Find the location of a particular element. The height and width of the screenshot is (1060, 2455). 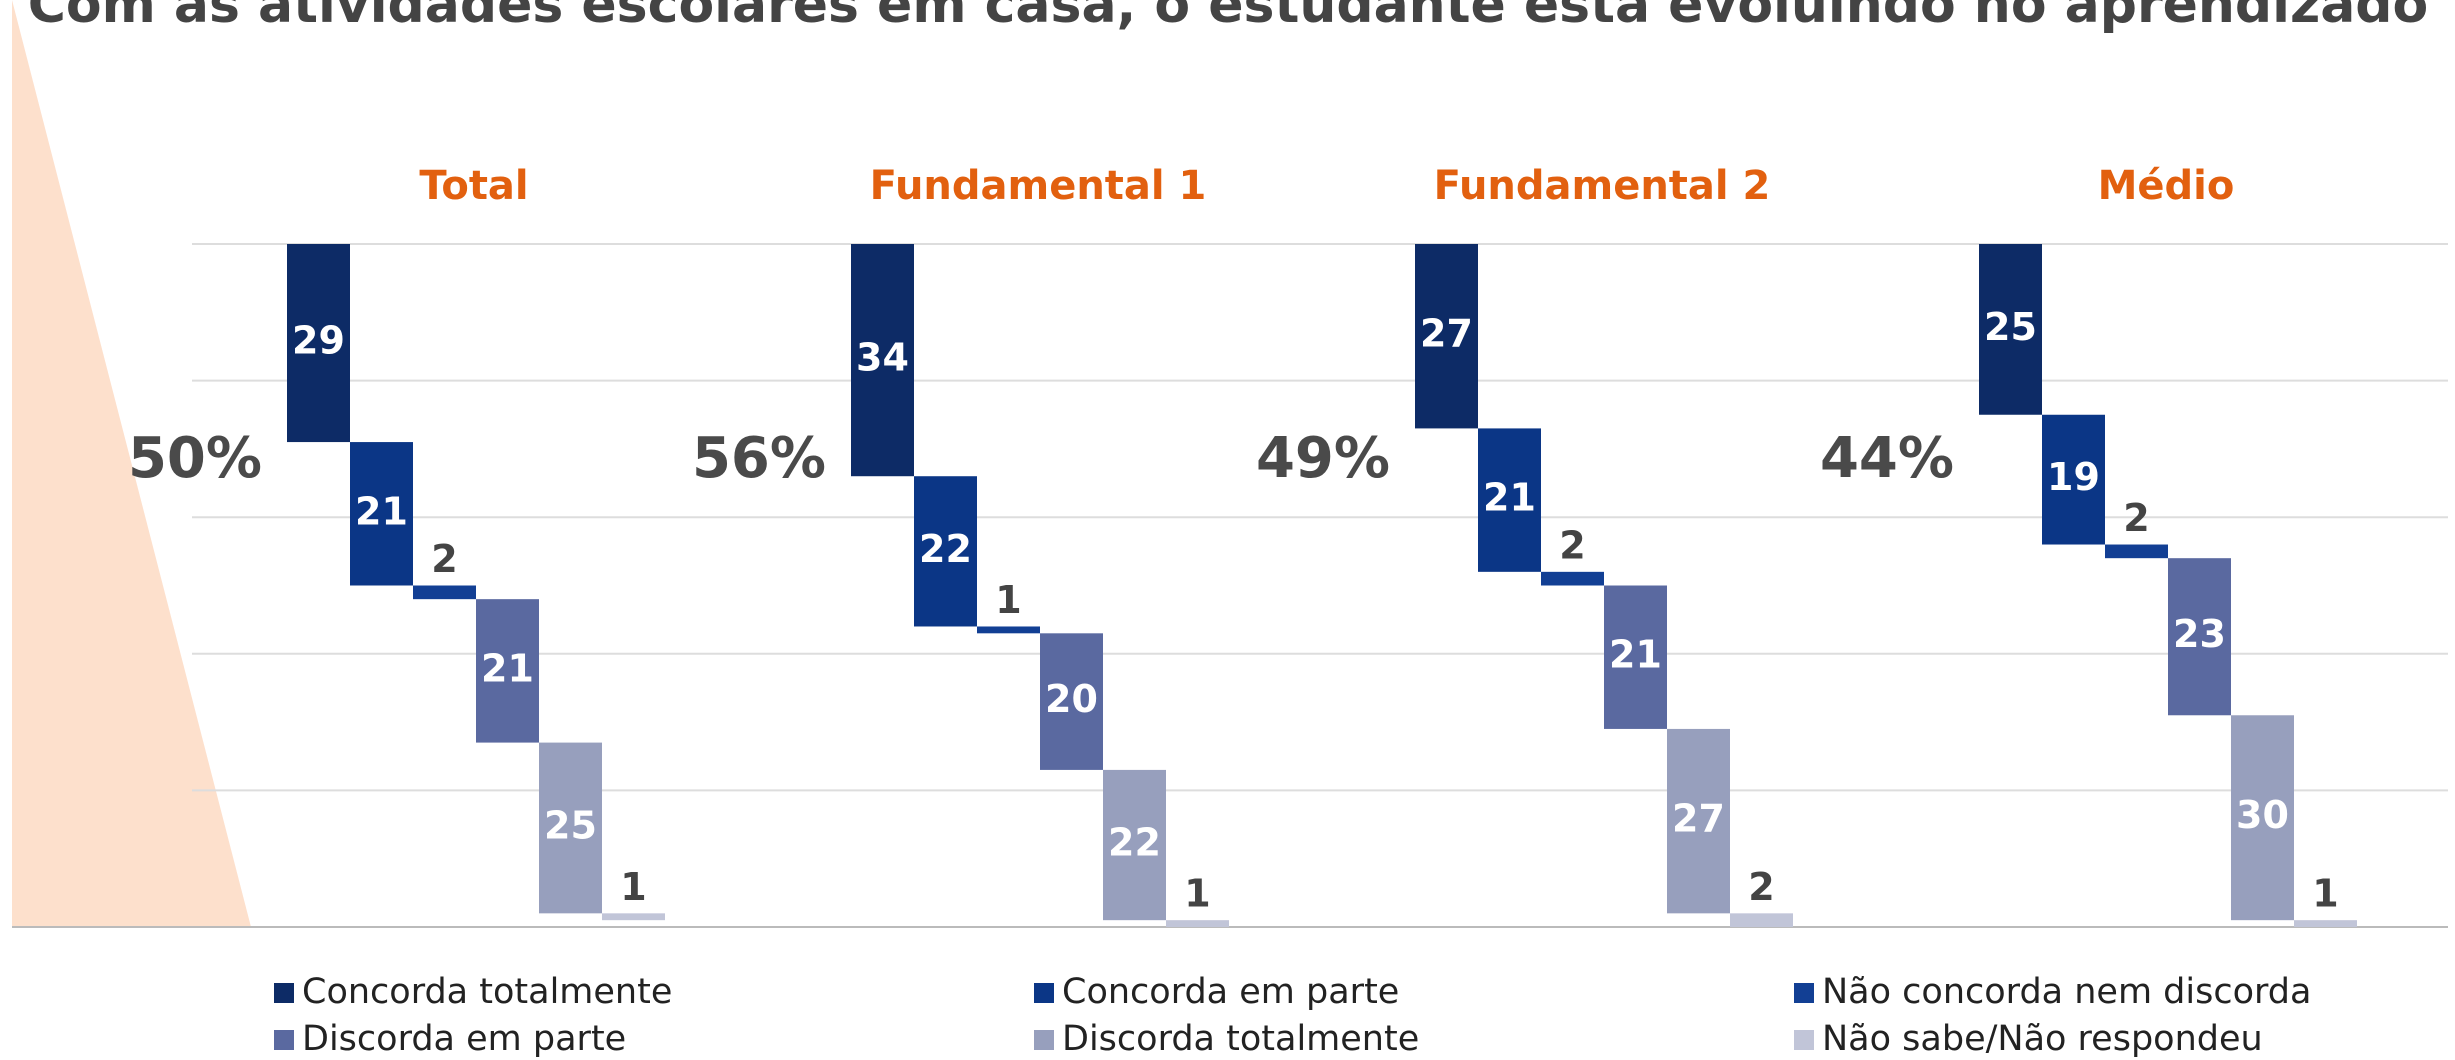

data-label: 20 is located at coordinates (1071, 699).